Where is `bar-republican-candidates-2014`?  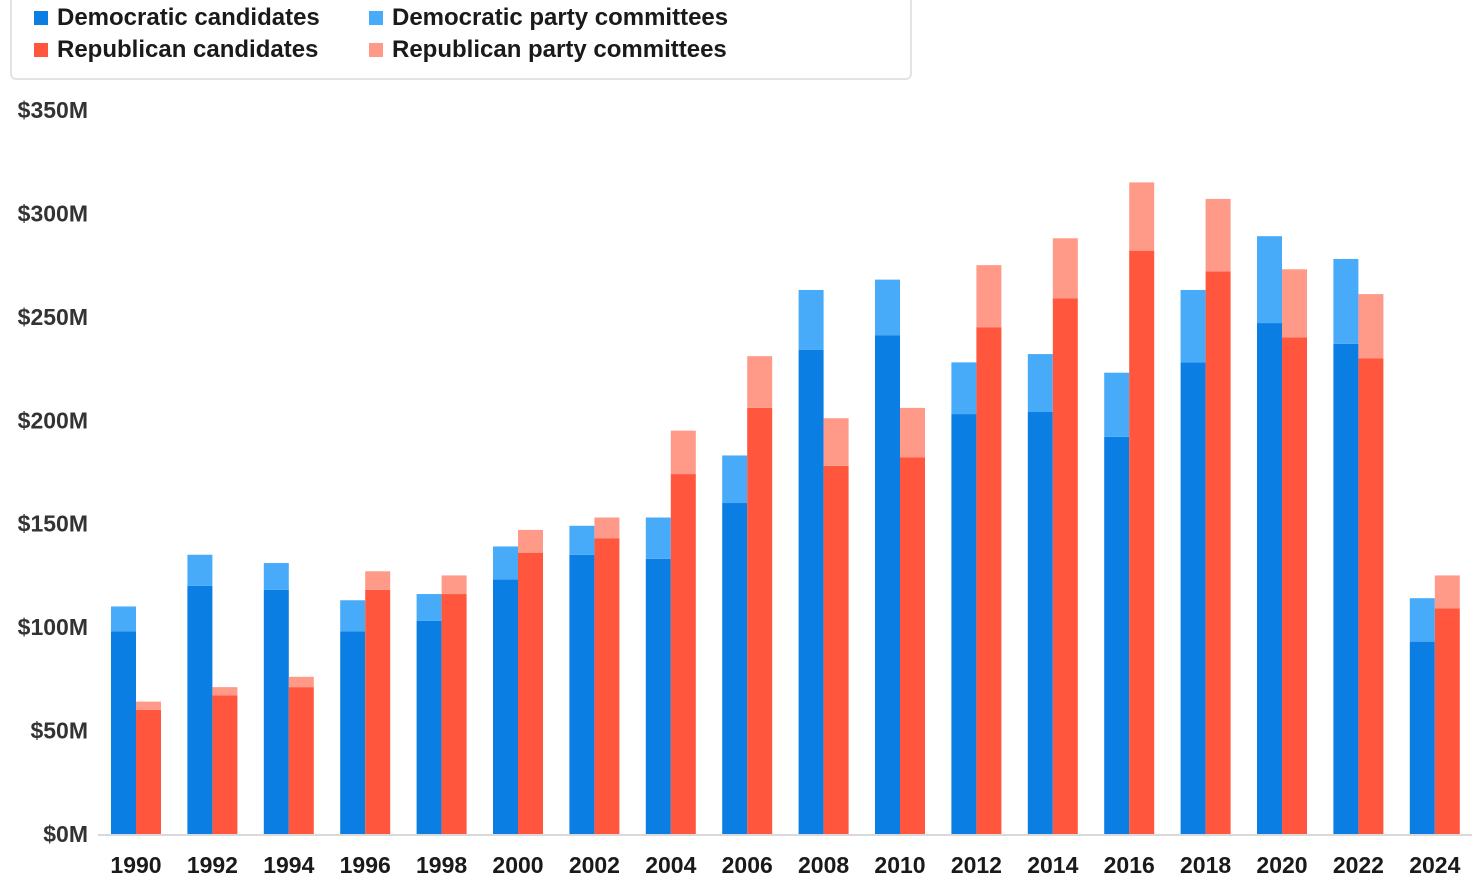
bar-republican-candidates-2014 is located at coordinates (1065, 566).